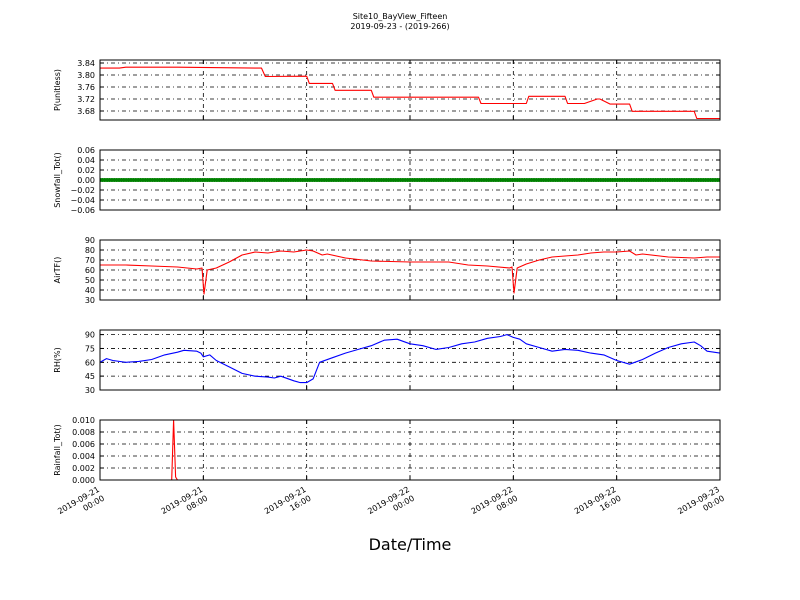  What do you see at coordinates (86, 63) in the screenshot?
I see `y-tick-label: 3.84` at bounding box center [86, 63].